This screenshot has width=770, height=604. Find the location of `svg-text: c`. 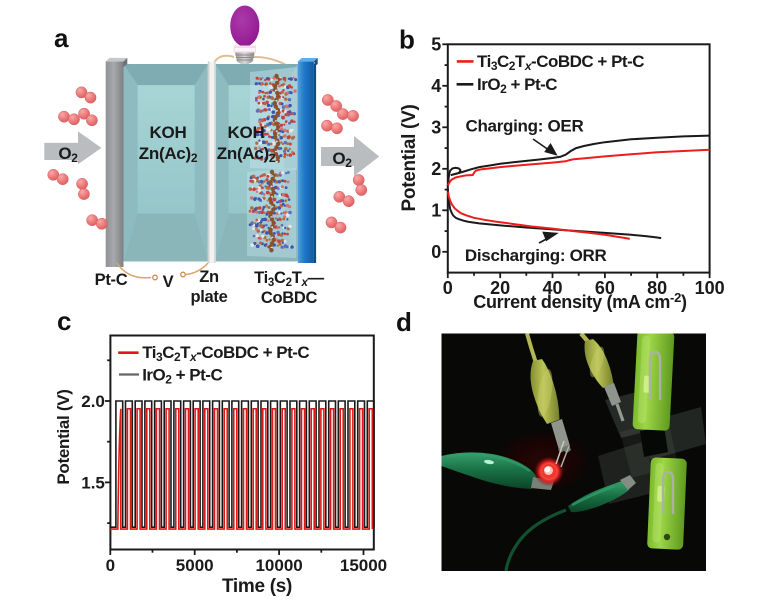

svg-text: c is located at coordinates (64, 321).